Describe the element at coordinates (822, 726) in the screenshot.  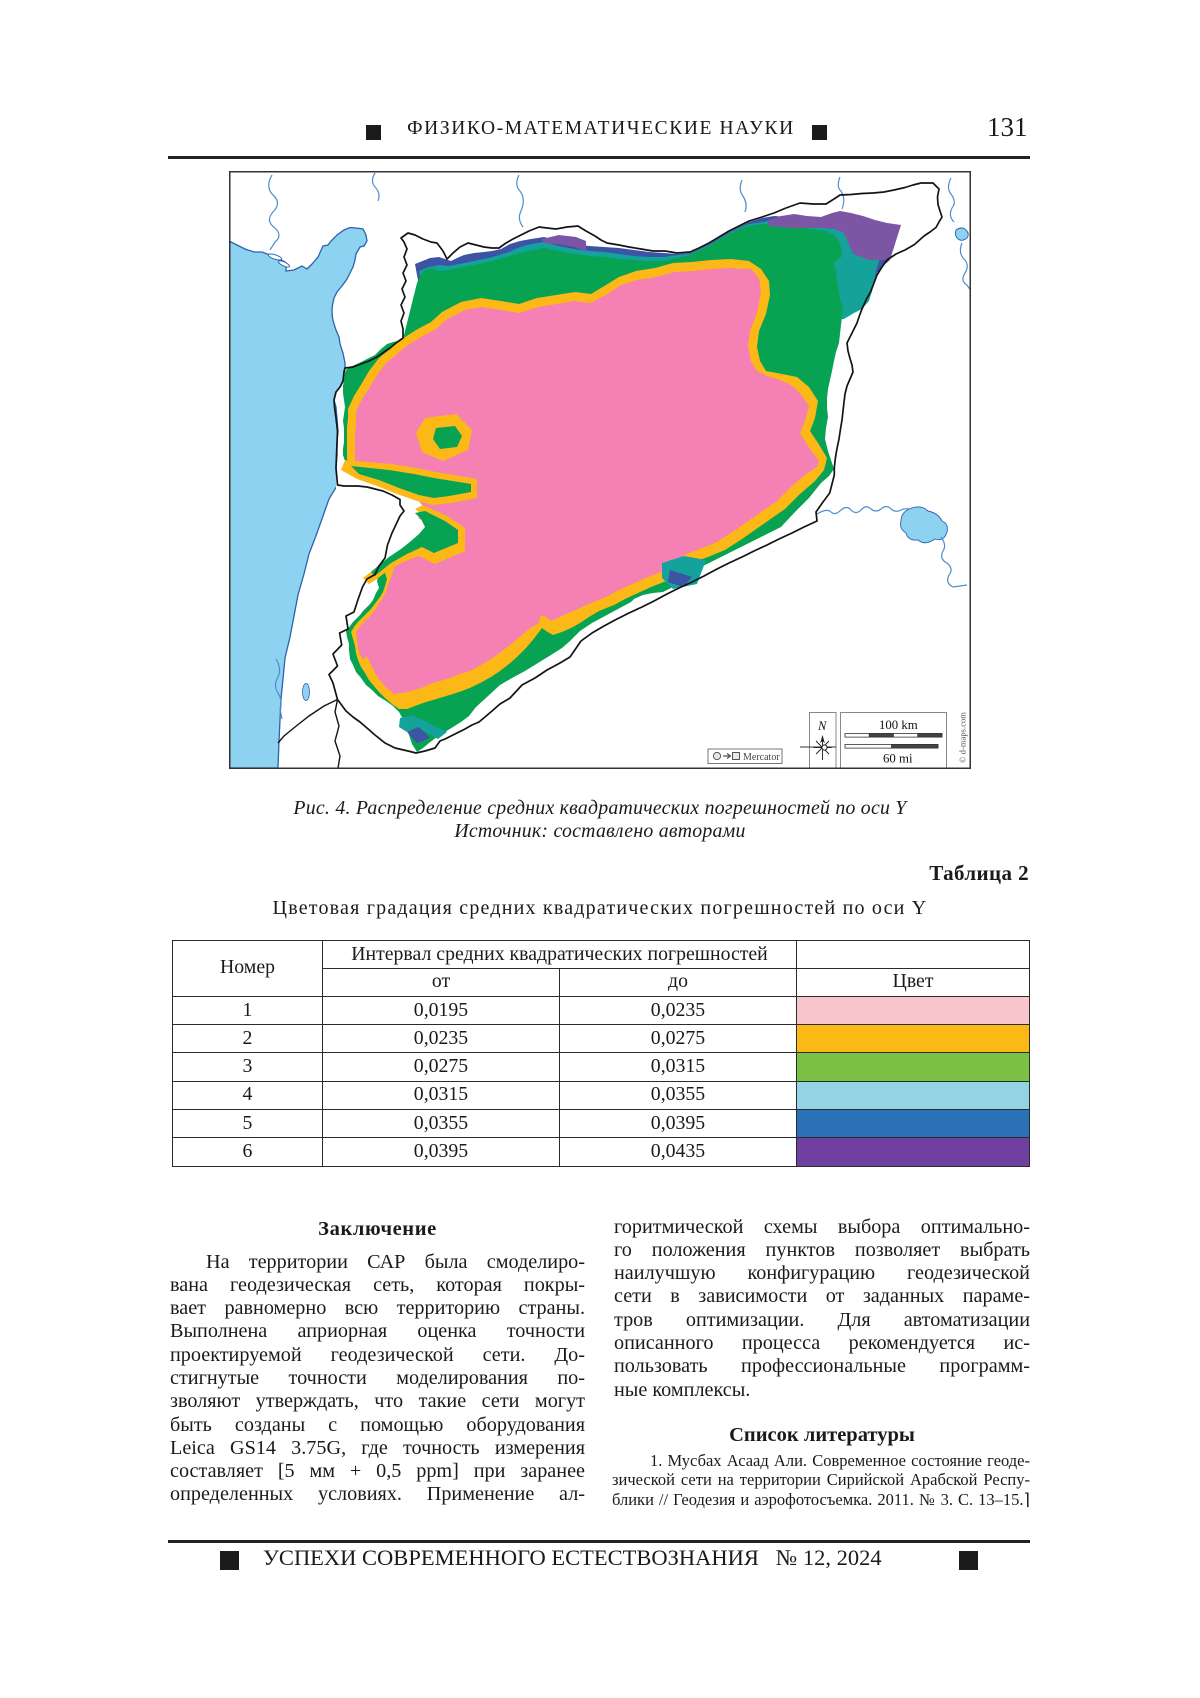
I see `svg-text: N` at that location.